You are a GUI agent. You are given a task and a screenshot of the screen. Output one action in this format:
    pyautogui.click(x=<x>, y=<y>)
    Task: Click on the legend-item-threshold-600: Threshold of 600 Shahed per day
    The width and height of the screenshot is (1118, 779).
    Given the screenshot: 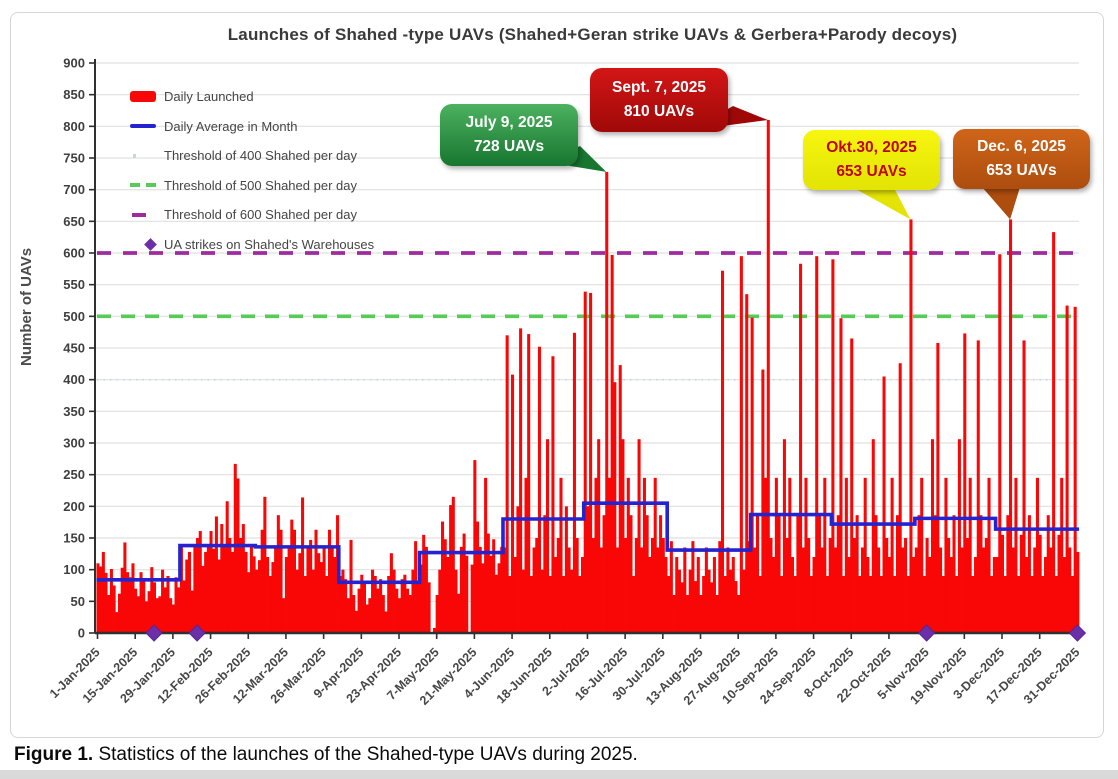 What is the action you would take?
    pyautogui.click(x=252, y=215)
    